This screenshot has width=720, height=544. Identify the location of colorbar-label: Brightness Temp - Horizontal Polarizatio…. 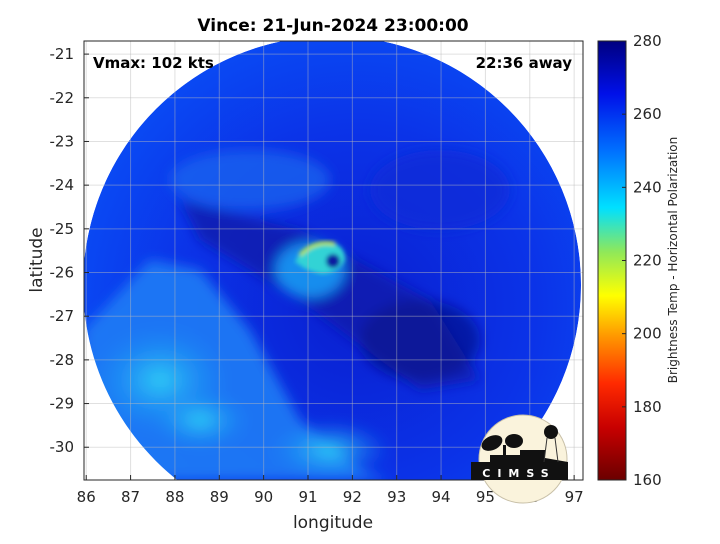
(673, 260).